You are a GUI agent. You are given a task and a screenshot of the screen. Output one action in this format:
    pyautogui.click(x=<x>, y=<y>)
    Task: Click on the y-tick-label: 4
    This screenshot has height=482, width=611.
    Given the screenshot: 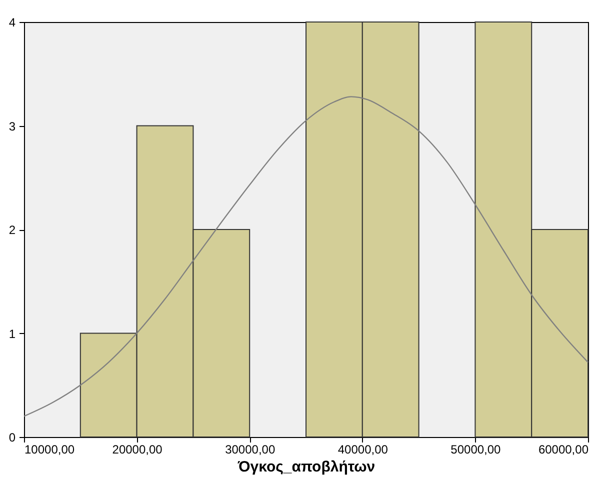 What is the action you would take?
    pyautogui.click(x=12, y=23)
    